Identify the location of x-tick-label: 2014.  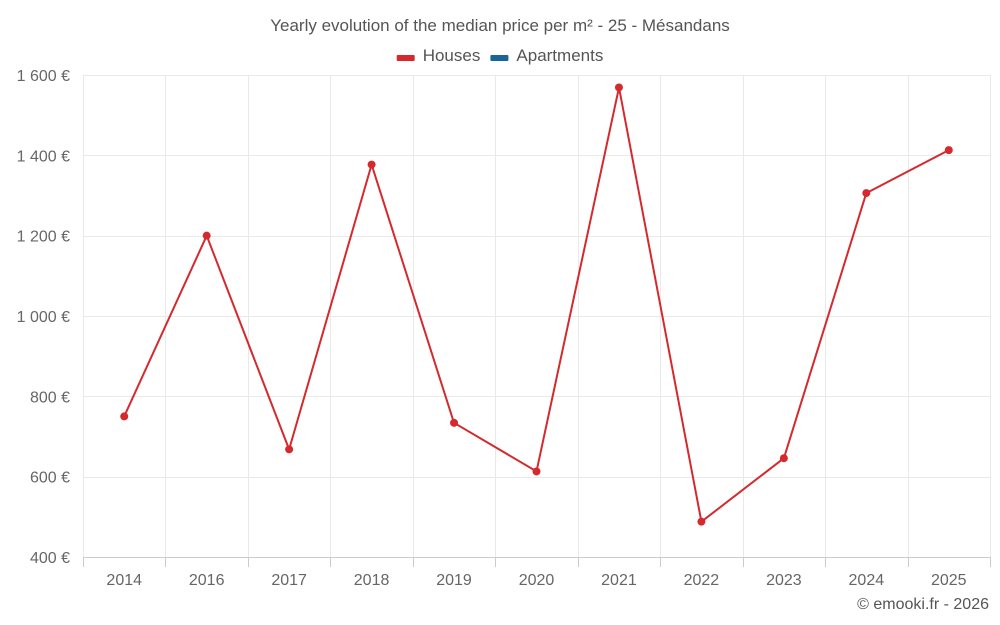
(124, 580).